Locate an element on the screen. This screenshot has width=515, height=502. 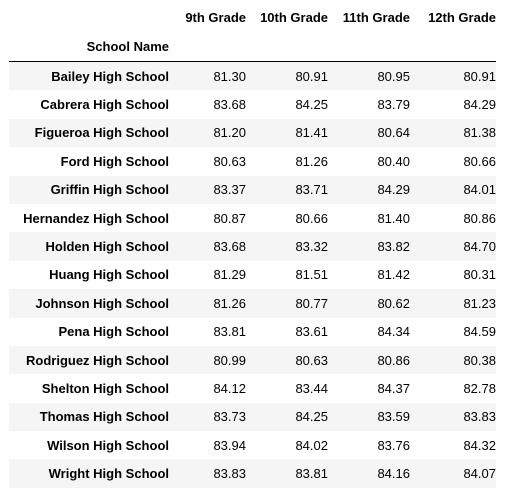
table-cell: 83.82 is located at coordinates (393, 247).